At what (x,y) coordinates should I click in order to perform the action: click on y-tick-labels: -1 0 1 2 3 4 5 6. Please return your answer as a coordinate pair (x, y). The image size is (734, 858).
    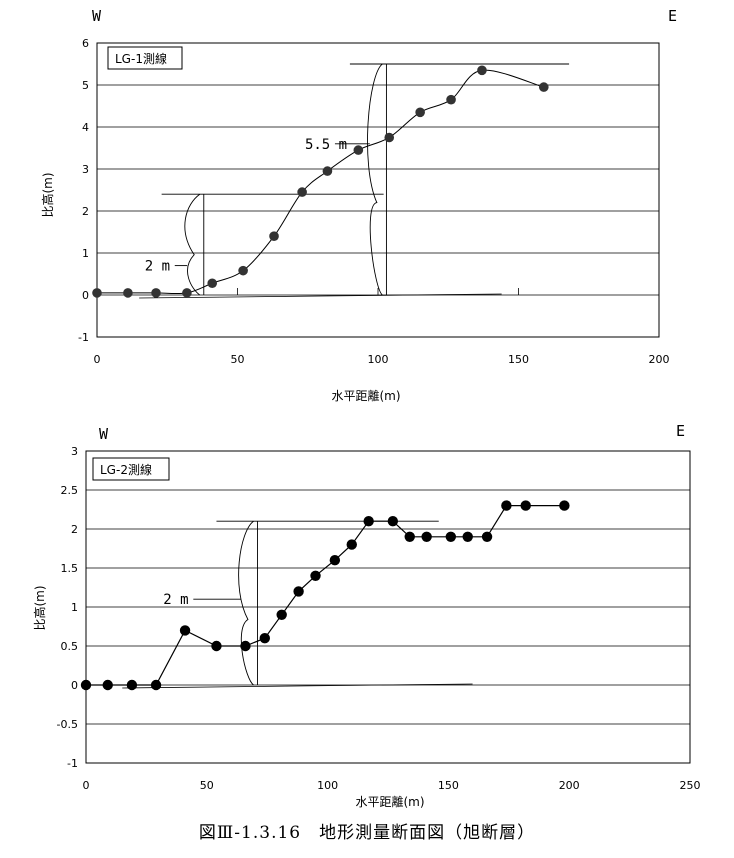
    Looking at the image, I should click on (83, 190).